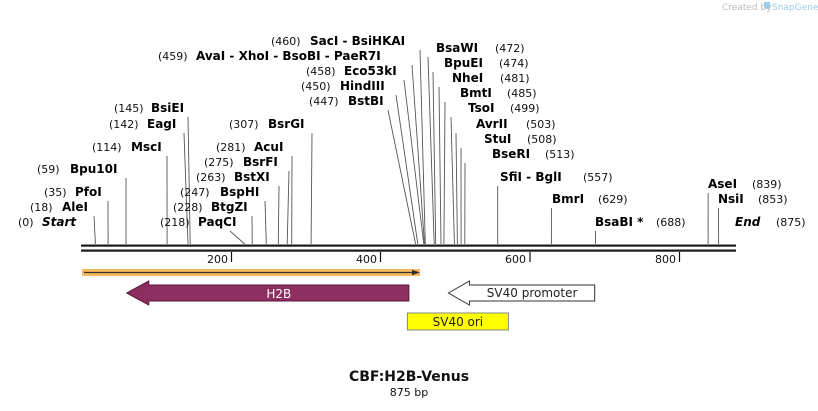  What do you see at coordinates (791, 222) in the screenshot?
I see `site-position: (875)` at bounding box center [791, 222].